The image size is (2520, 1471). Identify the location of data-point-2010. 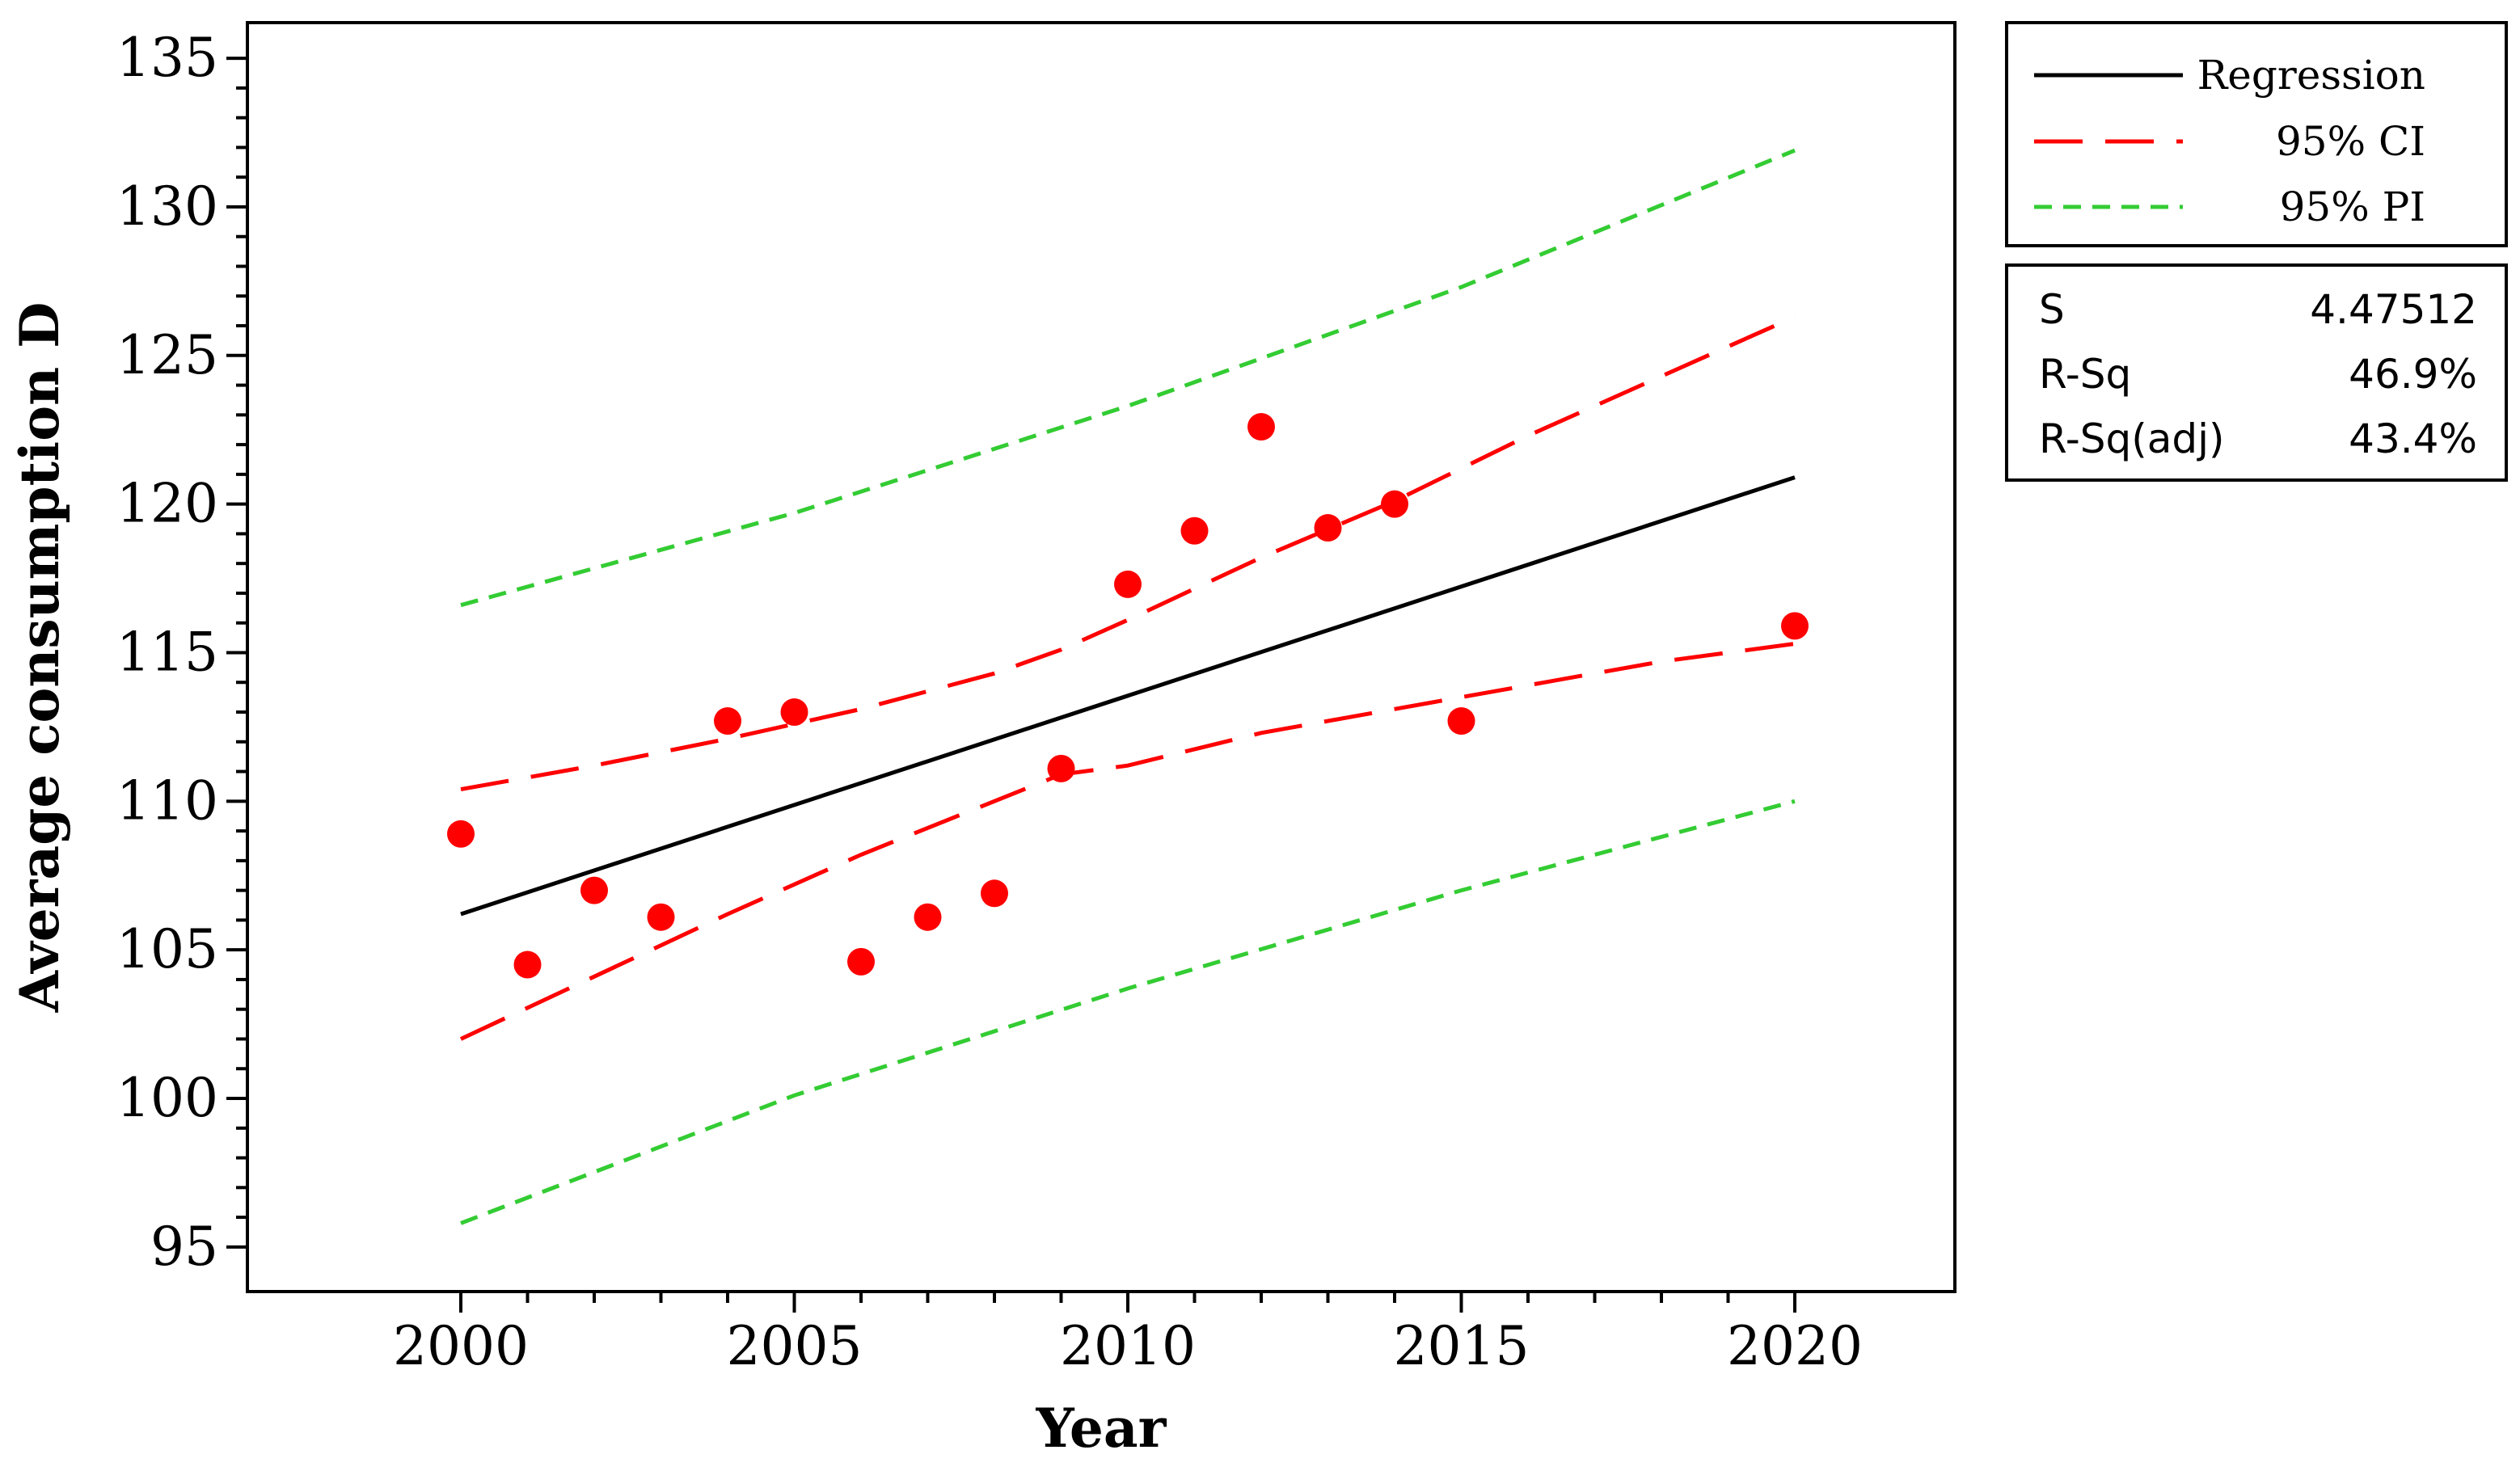
(1128, 584).